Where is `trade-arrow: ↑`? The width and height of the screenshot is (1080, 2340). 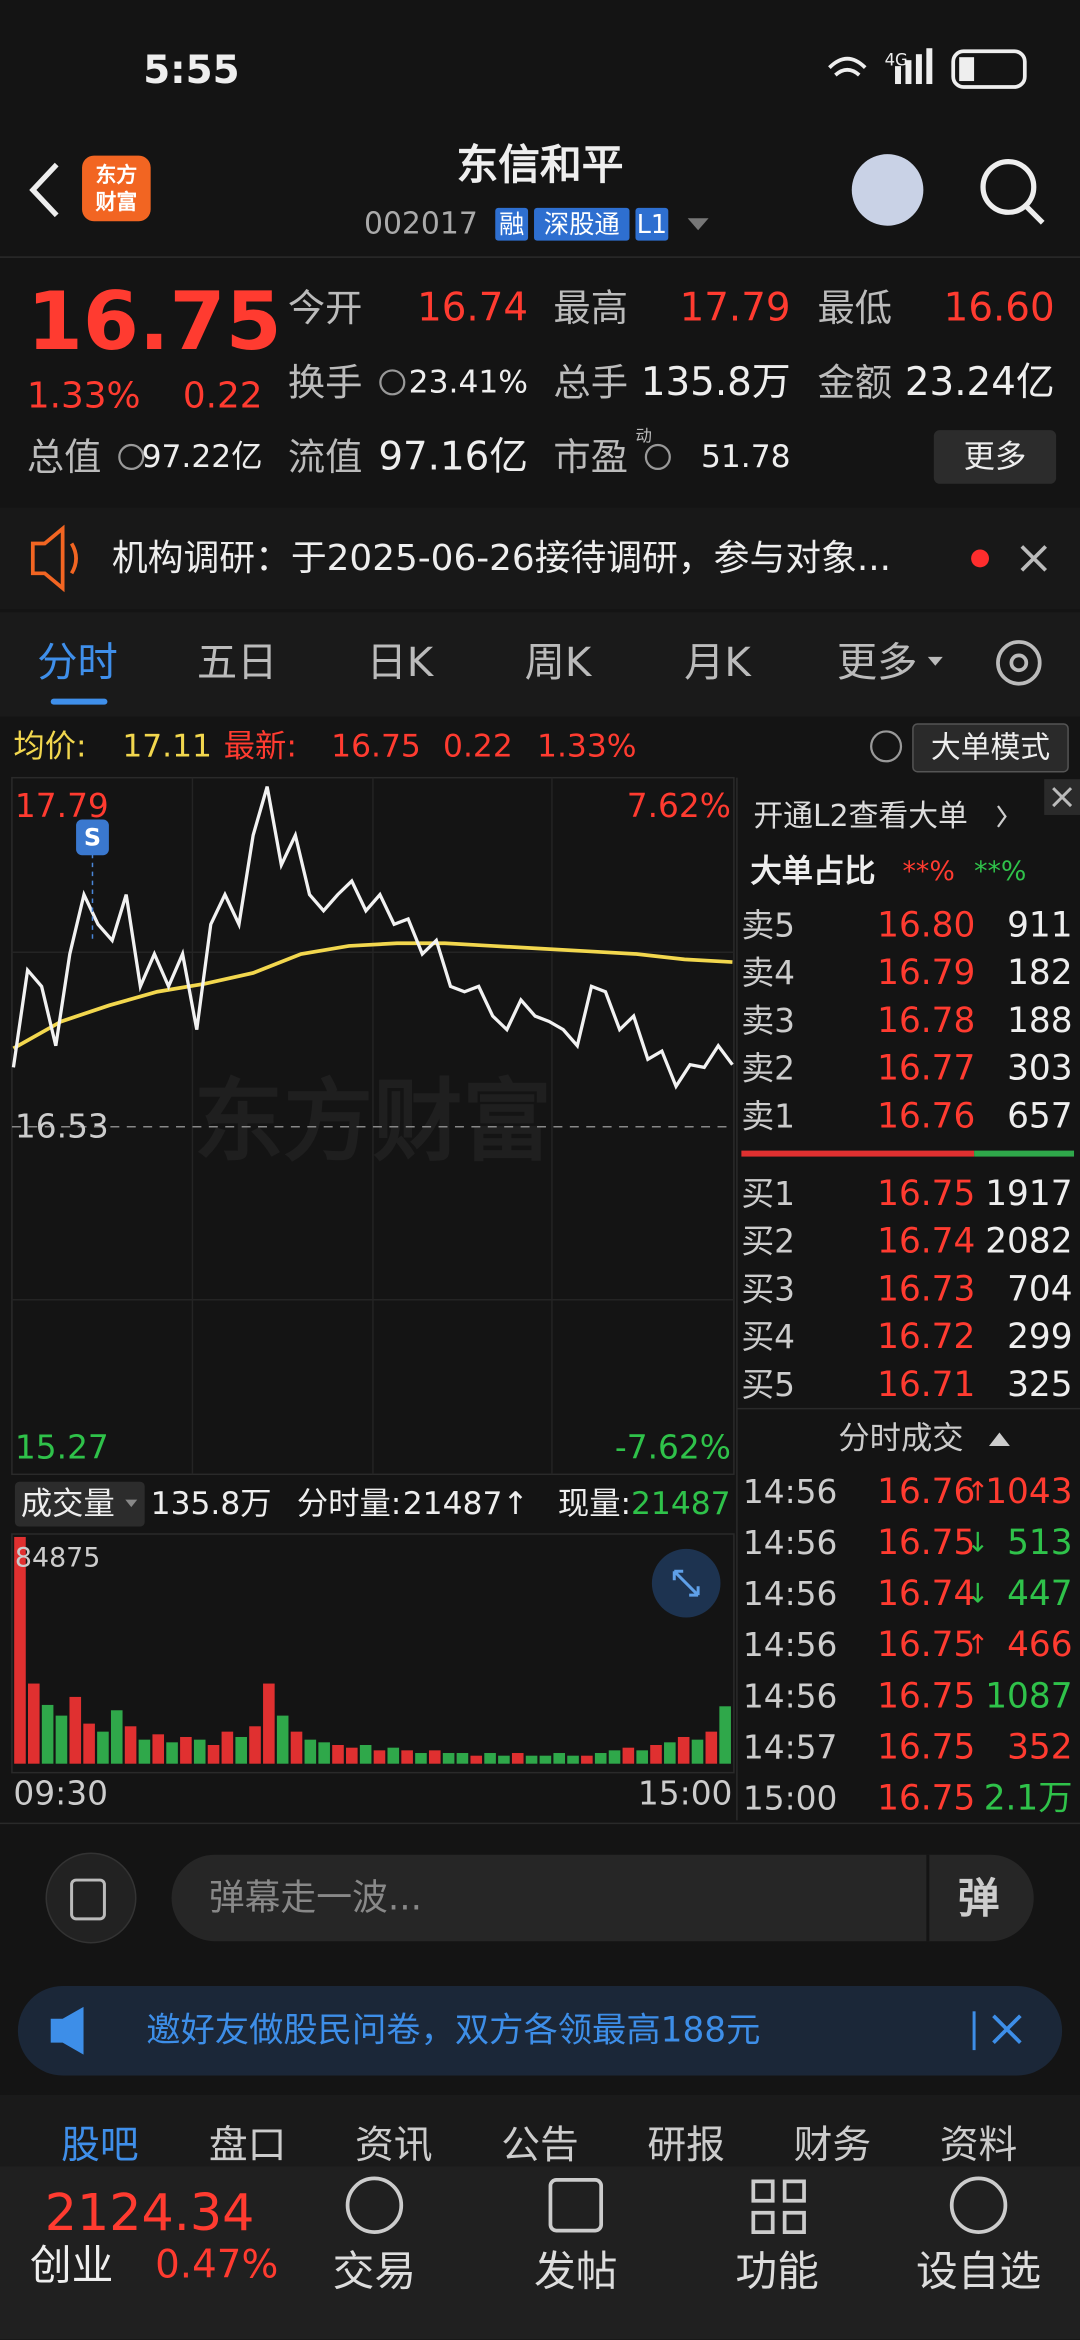 trade-arrow: ↑ is located at coordinates (978, 1492).